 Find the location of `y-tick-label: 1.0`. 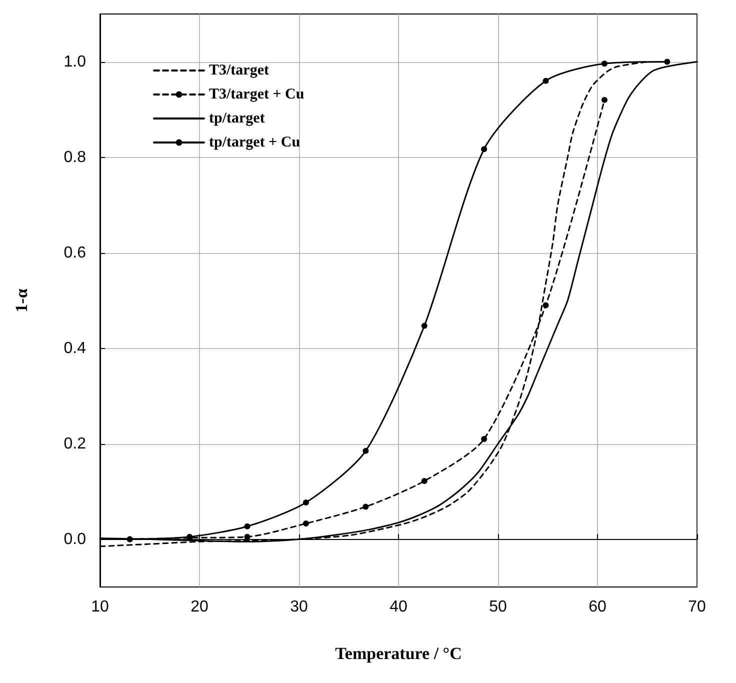

y-tick-label: 1.0 is located at coordinates (75, 61).